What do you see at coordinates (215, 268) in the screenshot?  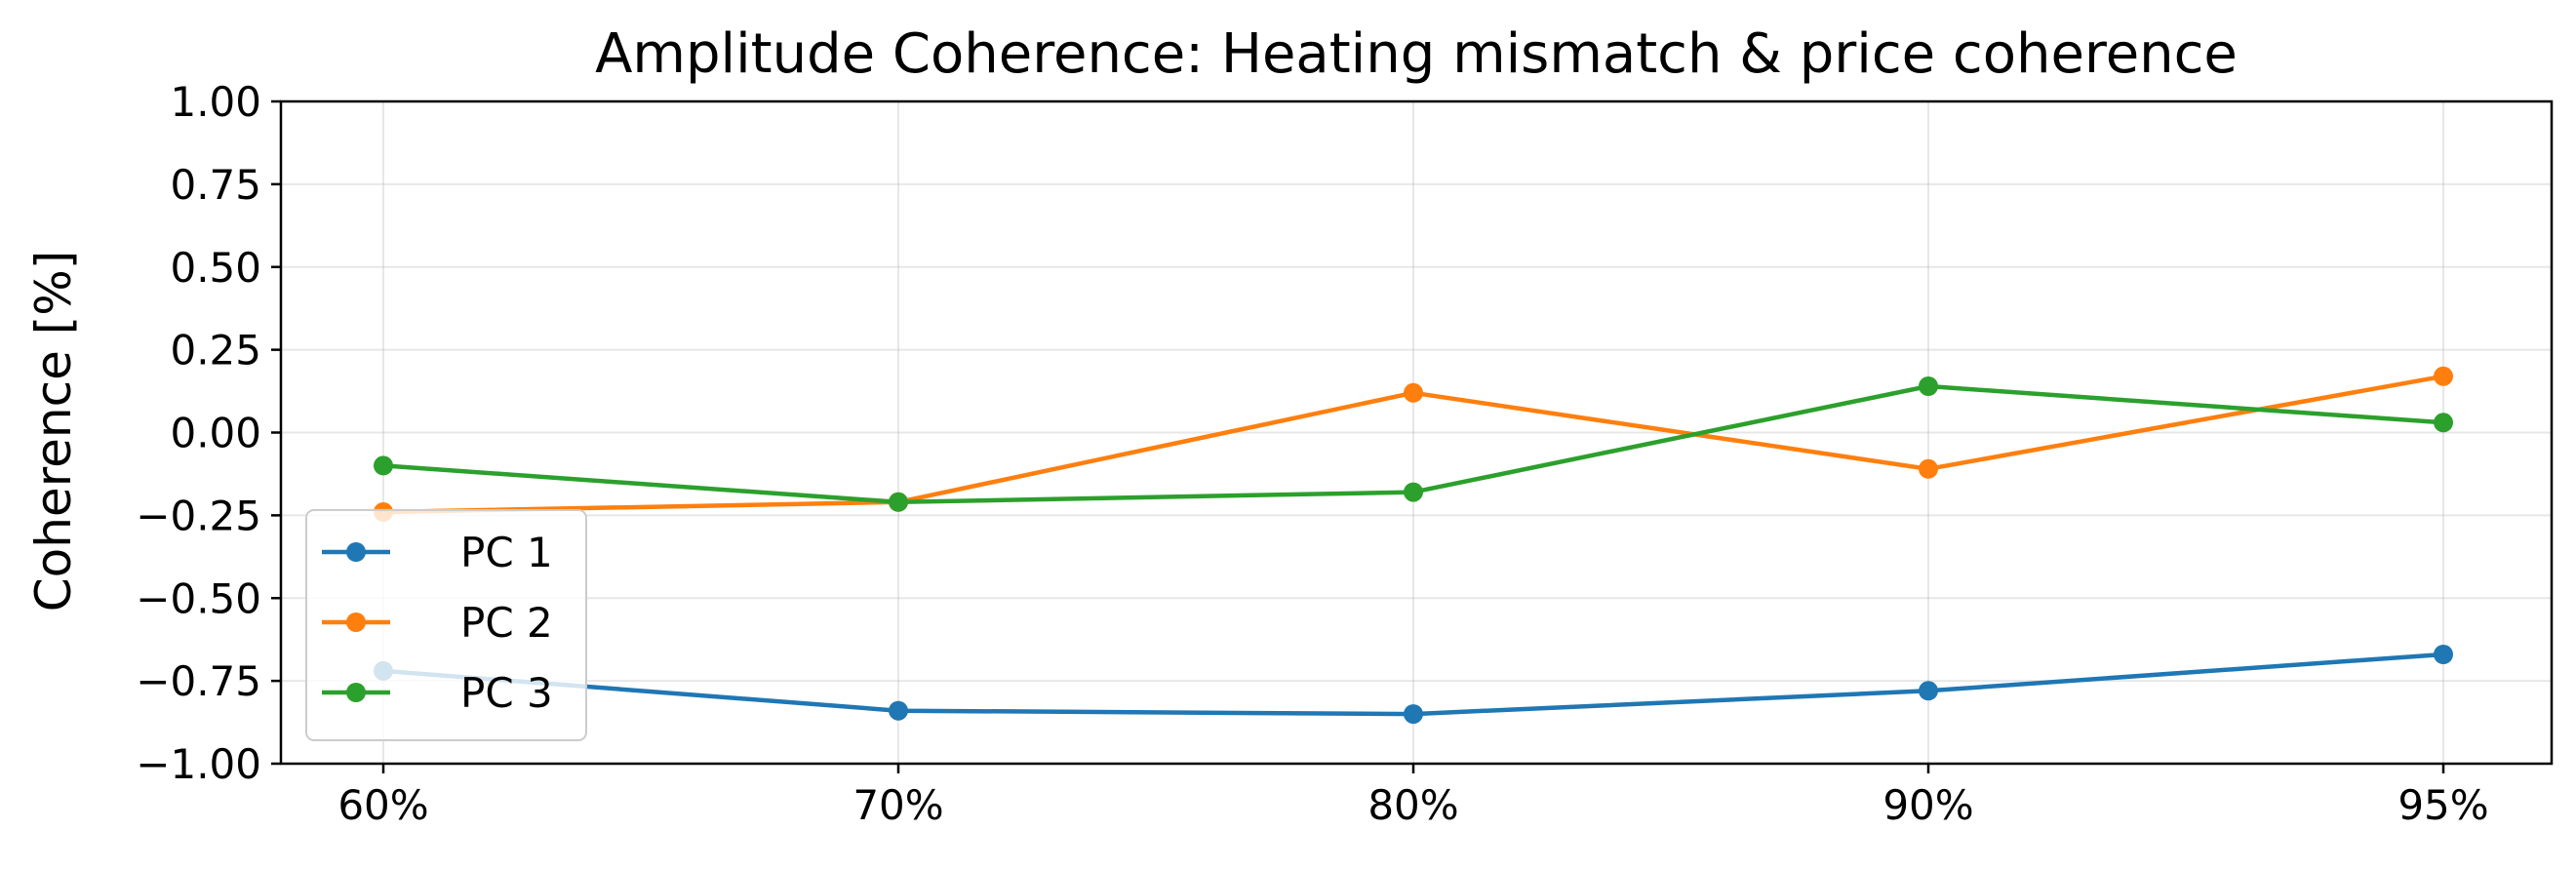 I see `y-tick-label: 0.50` at bounding box center [215, 268].